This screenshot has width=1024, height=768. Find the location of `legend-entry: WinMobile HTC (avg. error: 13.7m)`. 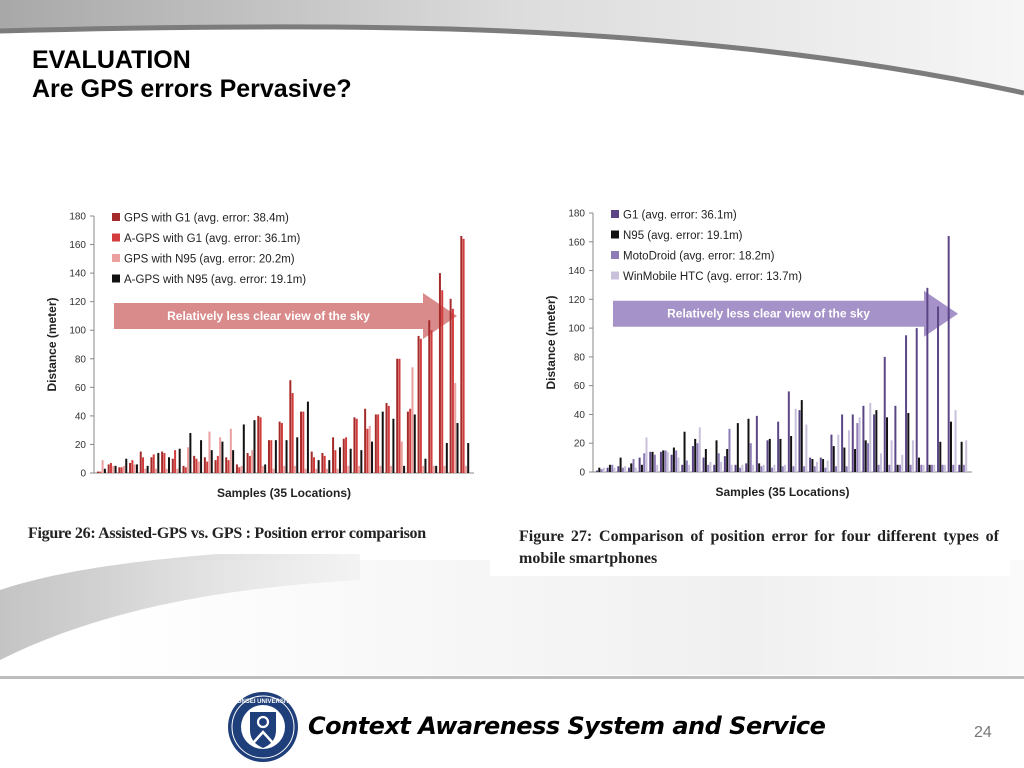

legend-entry: WinMobile HTC (avg. error: 13.7m) is located at coordinates (712, 277).